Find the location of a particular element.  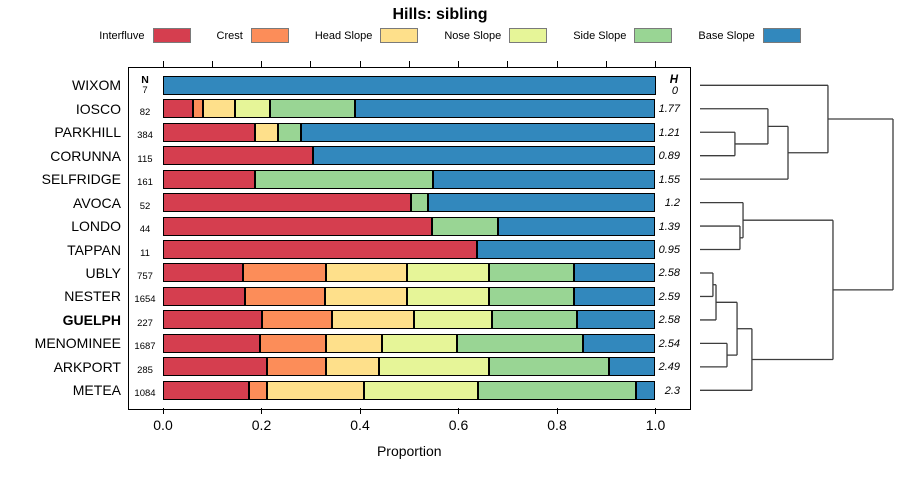

n-value: 44 is located at coordinates (145, 230).